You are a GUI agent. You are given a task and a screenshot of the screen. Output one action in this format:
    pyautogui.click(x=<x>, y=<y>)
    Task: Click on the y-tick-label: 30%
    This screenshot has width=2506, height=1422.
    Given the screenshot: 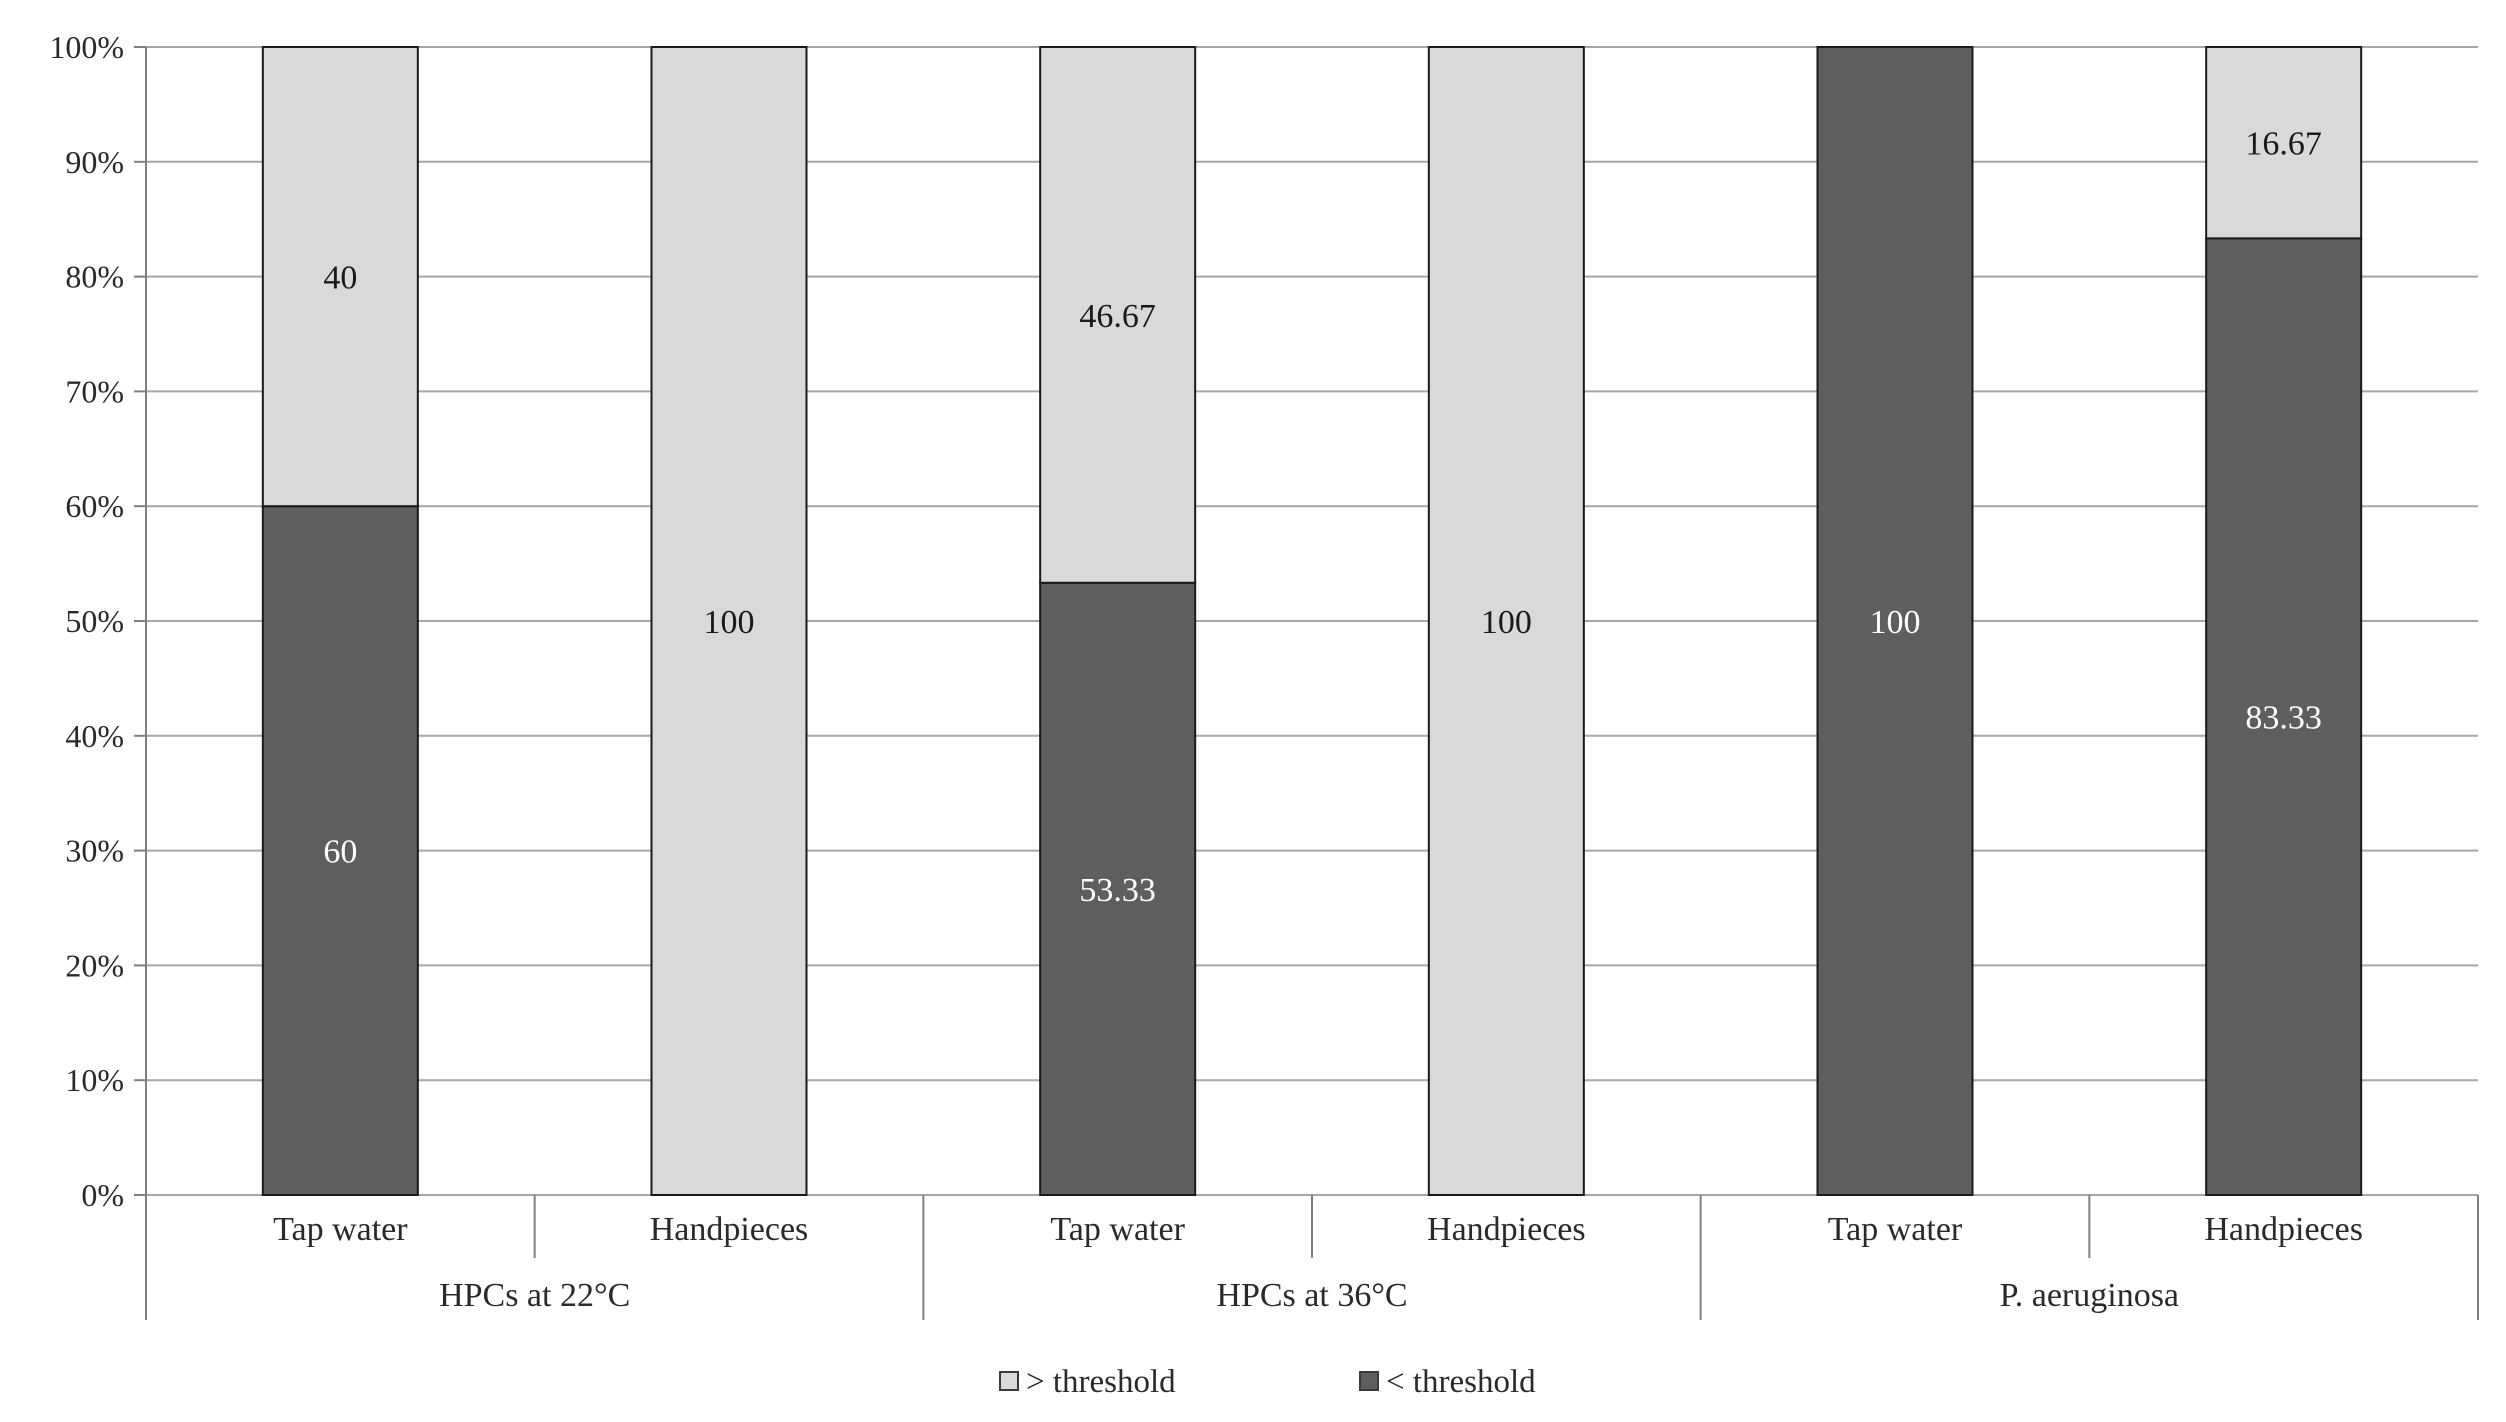 What is the action you would take?
    pyautogui.click(x=94, y=851)
    